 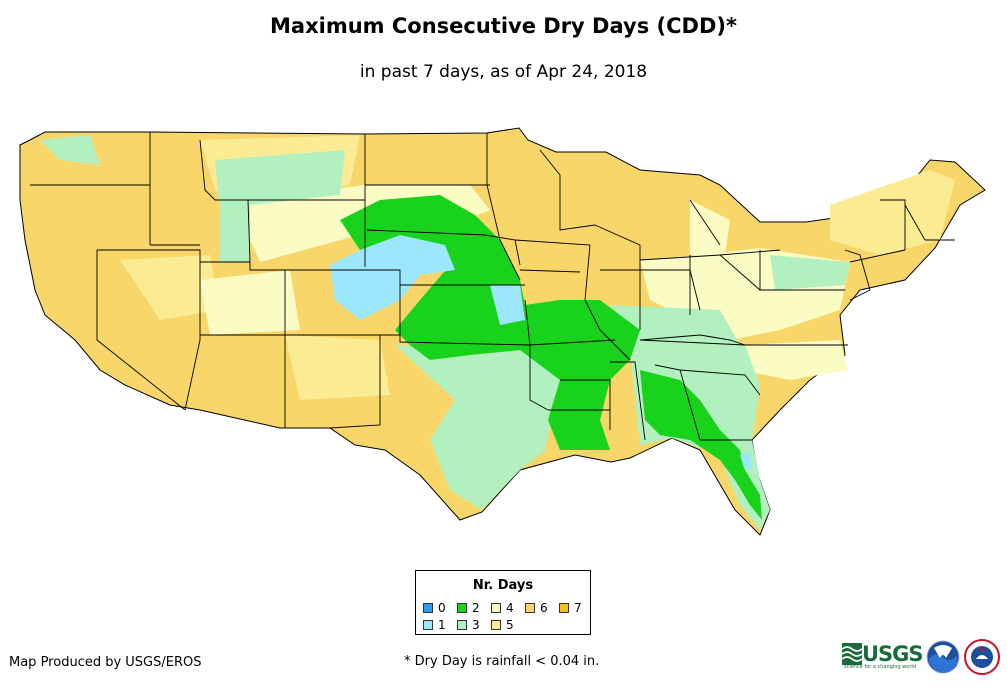 I want to click on legend-item-1: 1, so click(x=434, y=625).